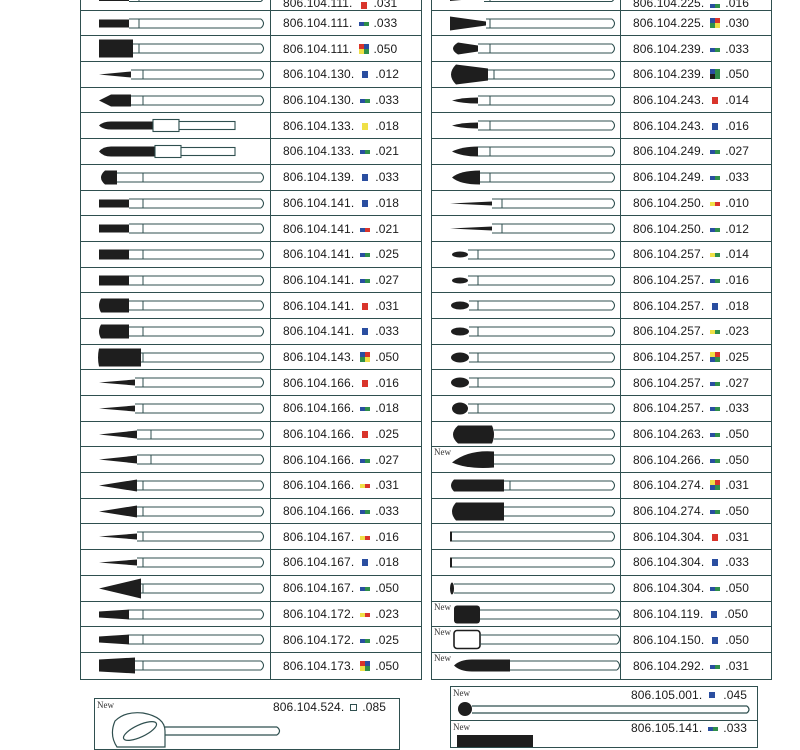 This screenshot has width=800, height=750. What do you see at coordinates (669, 254) in the screenshot?
I see `product-code-text: 806.104.257.` at bounding box center [669, 254].